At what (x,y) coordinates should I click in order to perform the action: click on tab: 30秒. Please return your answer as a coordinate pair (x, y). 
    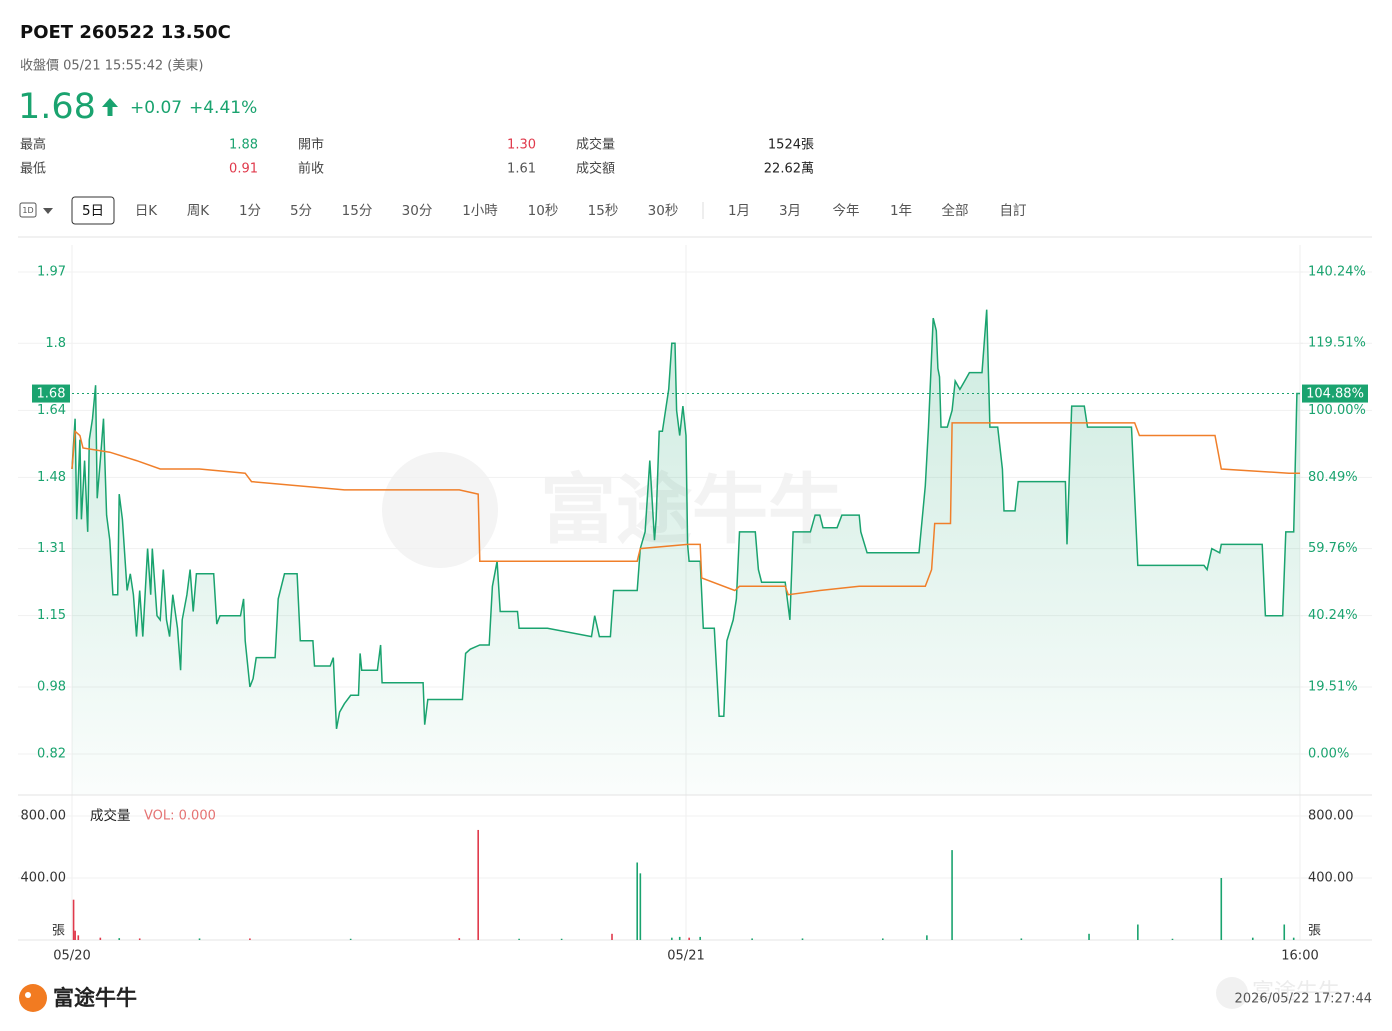
    Looking at the image, I should click on (663, 211).